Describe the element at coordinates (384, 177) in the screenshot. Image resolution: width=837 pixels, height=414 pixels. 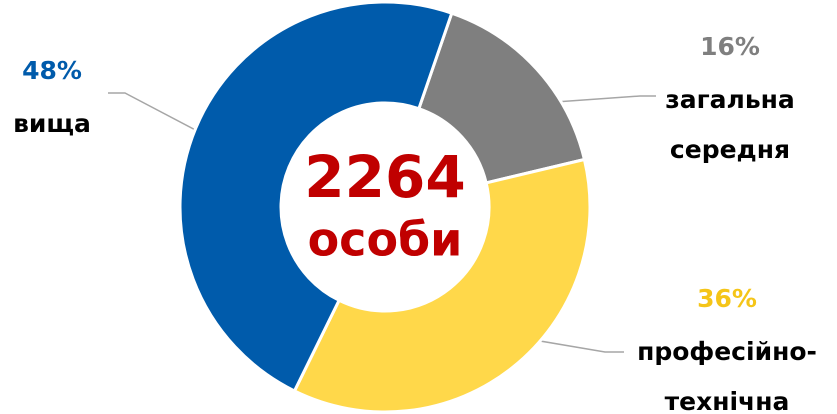
I see `center-number: 2264` at that location.